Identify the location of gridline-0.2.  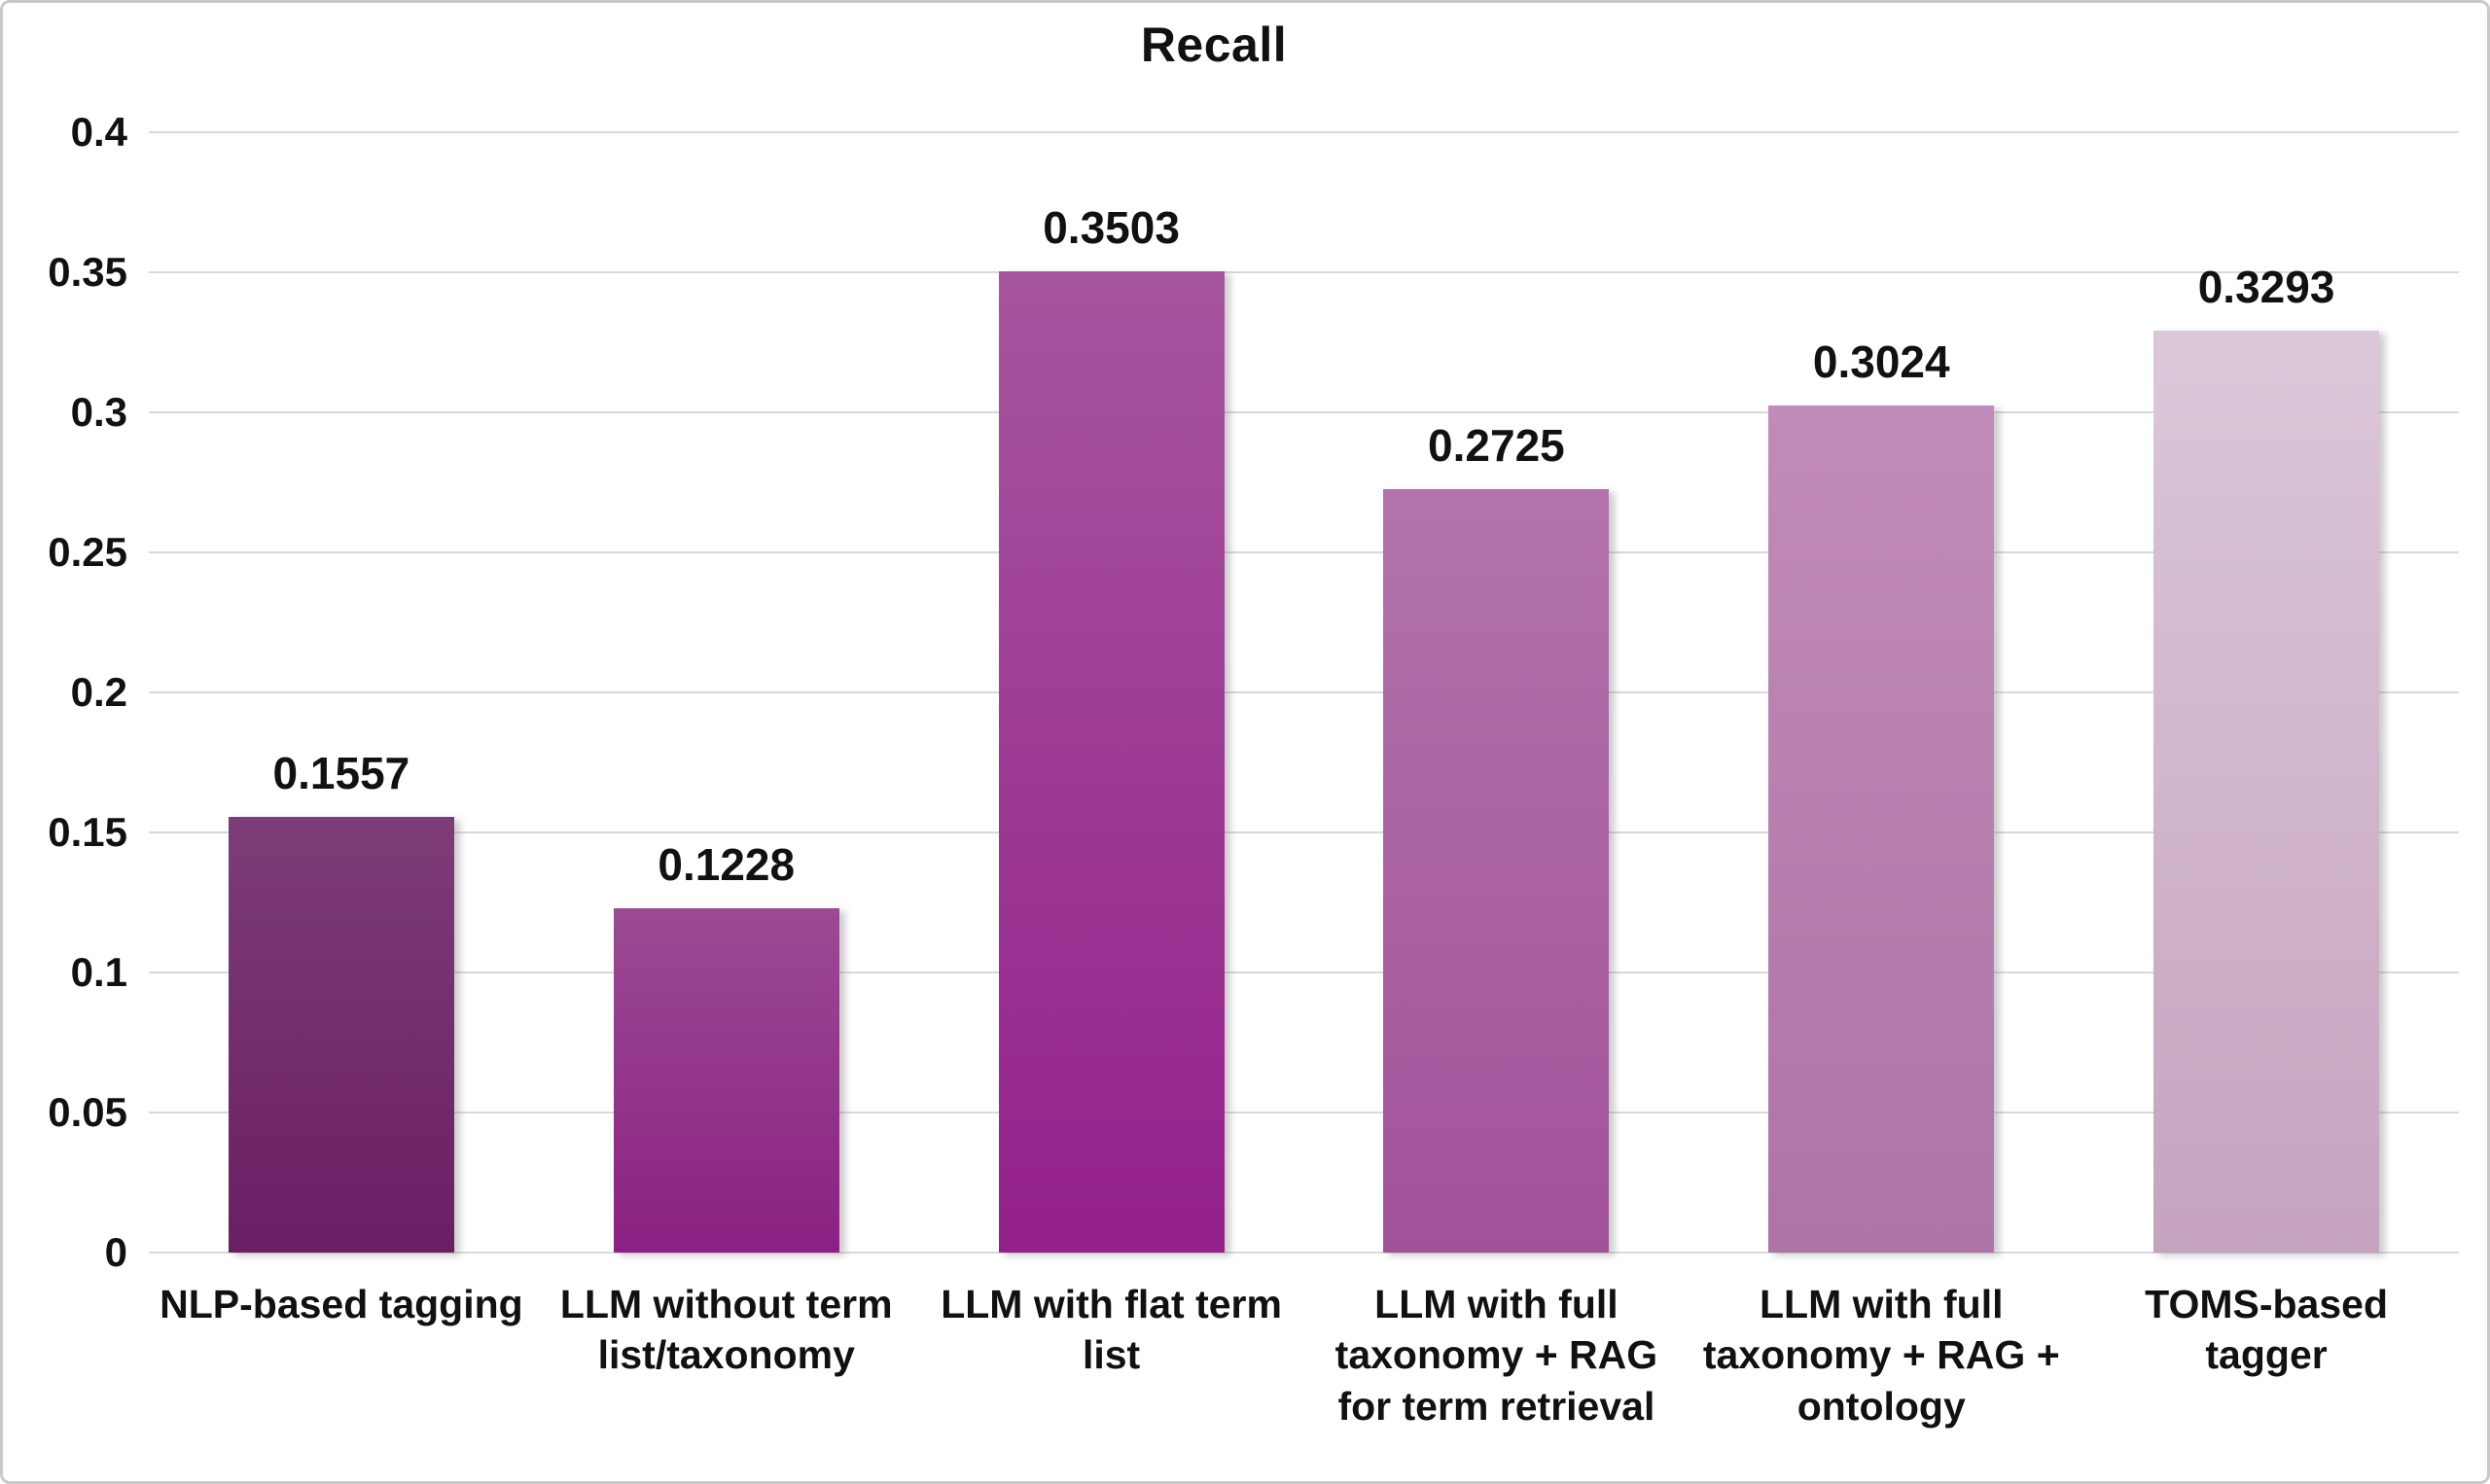
(1304, 692).